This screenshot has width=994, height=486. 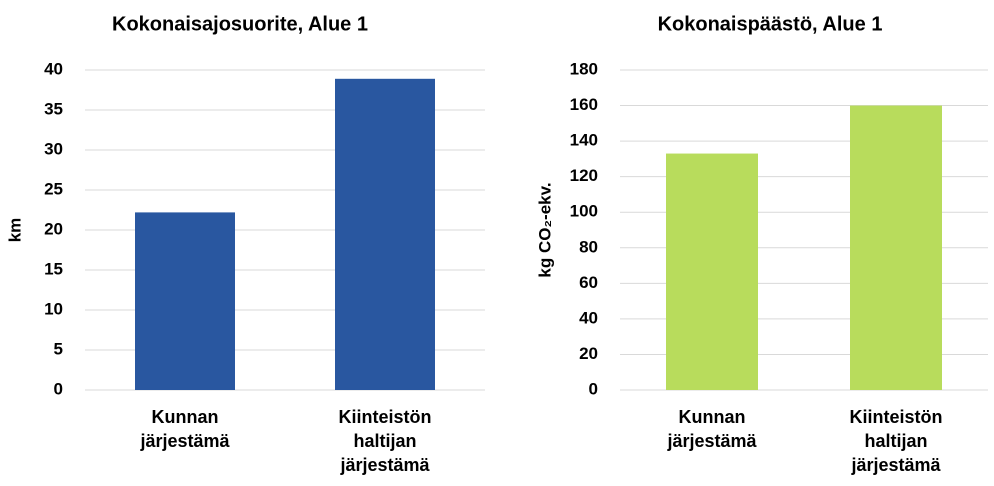 What do you see at coordinates (240, 24) in the screenshot?
I see `chart-title: Kokonaisajosuorite, Alue 1` at bounding box center [240, 24].